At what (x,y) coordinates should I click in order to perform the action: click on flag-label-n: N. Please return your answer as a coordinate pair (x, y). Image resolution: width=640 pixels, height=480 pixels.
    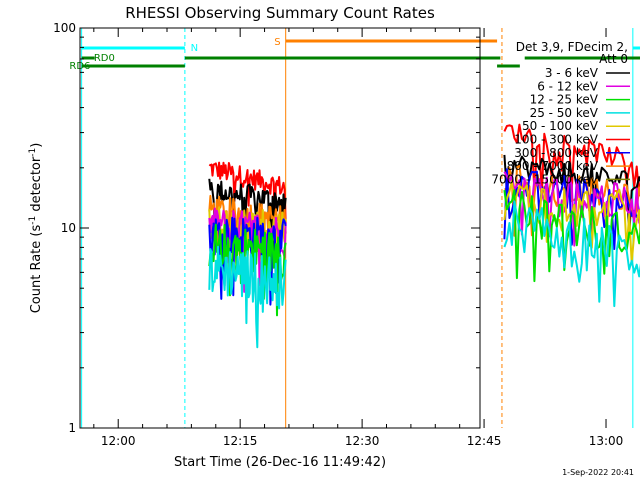
    Looking at the image, I should click on (194, 48).